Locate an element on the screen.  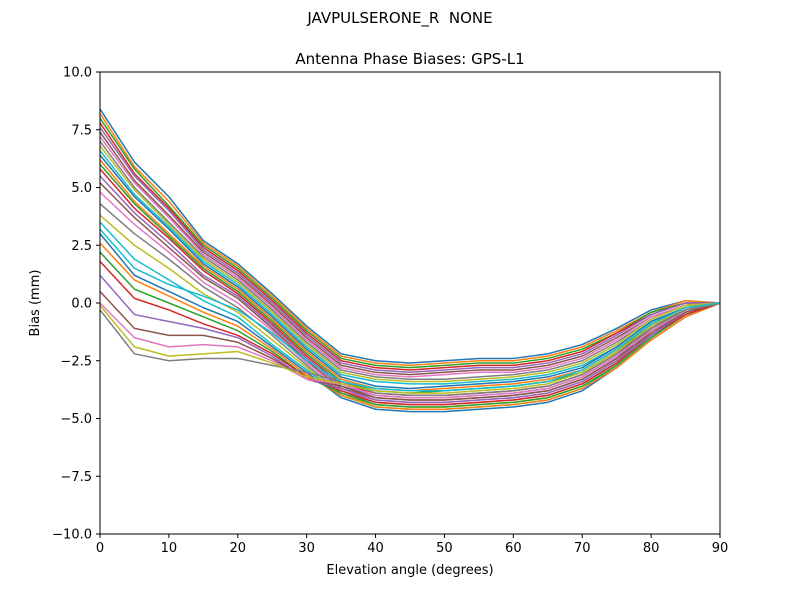
x-tick-label: 50 is located at coordinates (444, 548).